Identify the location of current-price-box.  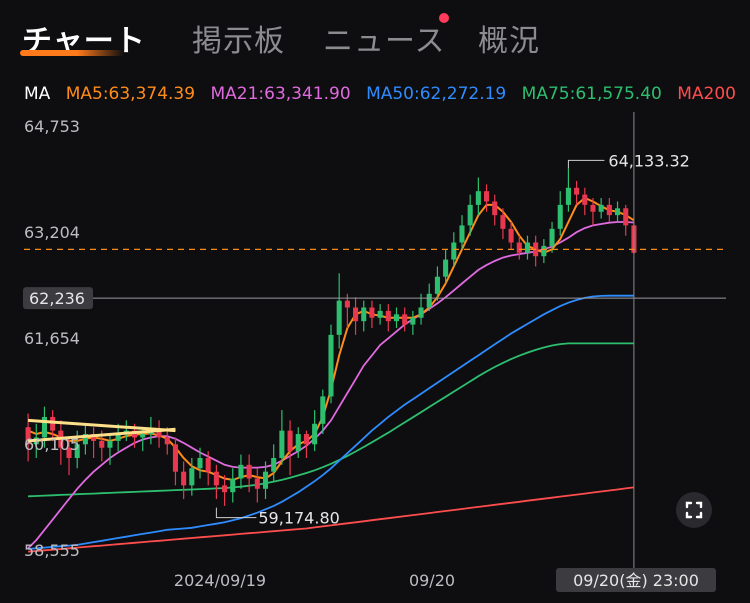
(58, 298).